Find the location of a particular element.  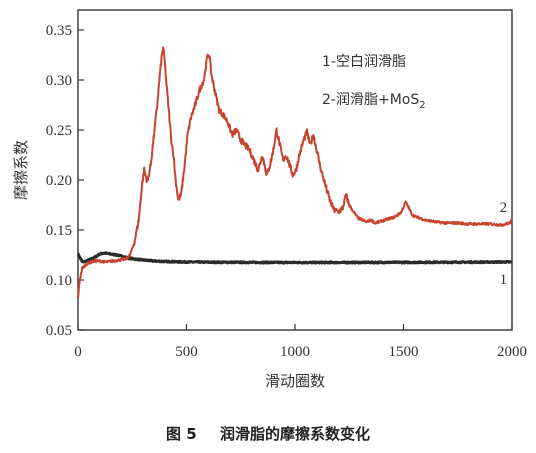

caption-number: 图 5 is located at coordinates (181, 434).